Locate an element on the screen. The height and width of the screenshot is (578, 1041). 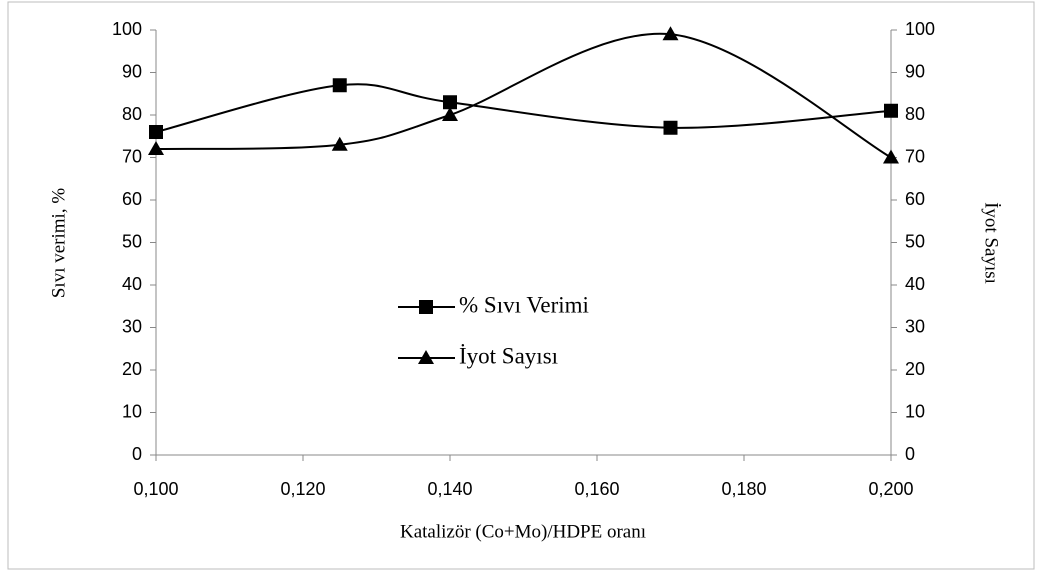
y2-tick-label: 90 is located at coordinates (915, 71).